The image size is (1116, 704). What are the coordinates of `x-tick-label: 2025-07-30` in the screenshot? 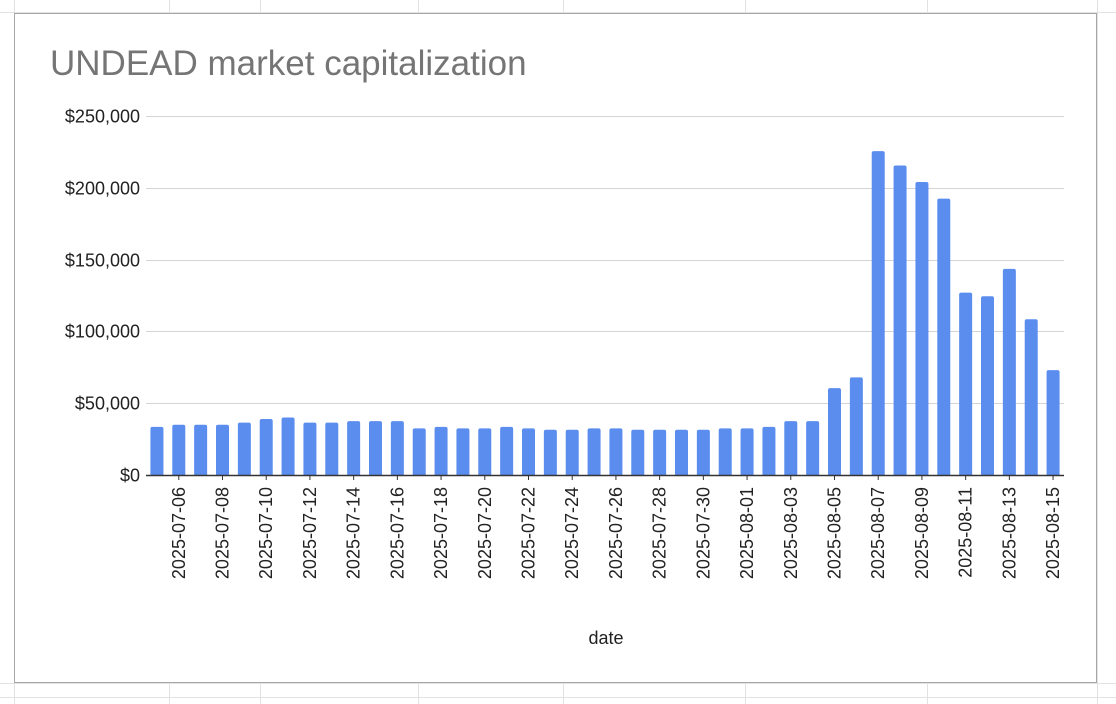 It's located at (703, 533).